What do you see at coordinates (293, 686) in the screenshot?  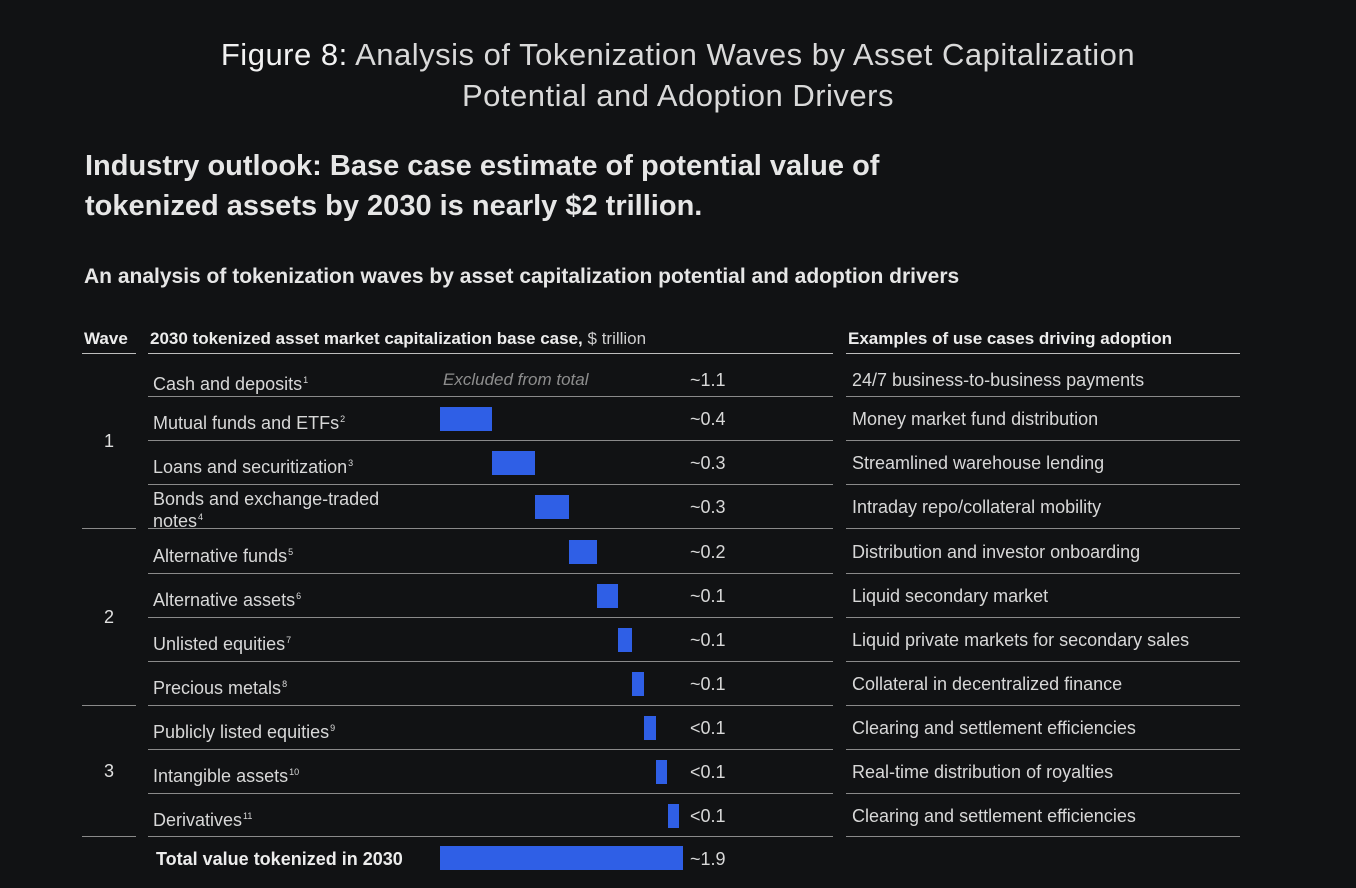 I see `asset-label: Precious metals8` at bounding box center [293, 686].